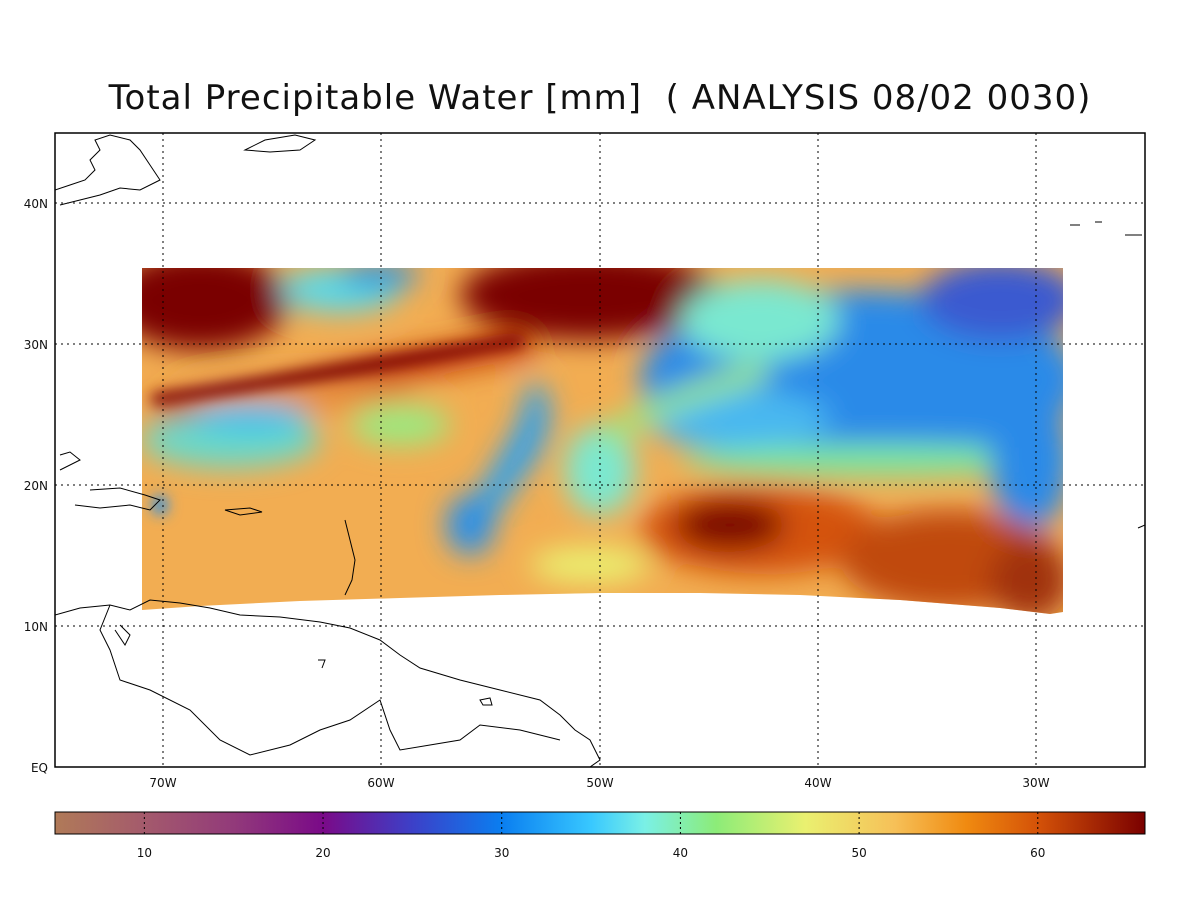 The width and height of the screenshot is (1200, 900). Describe the element at coordinates (591, 823) in the screenshot. I see `colorbar-ticks` at that location.